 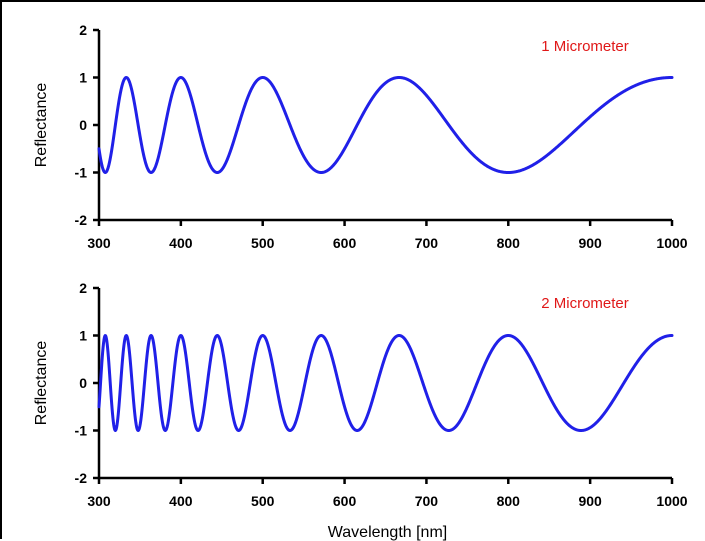 What do you see at coordinates (585, 46) in the screenshot?
I see `thickness-annotation: 1 Micrometer` at bounding box center [585, 46].